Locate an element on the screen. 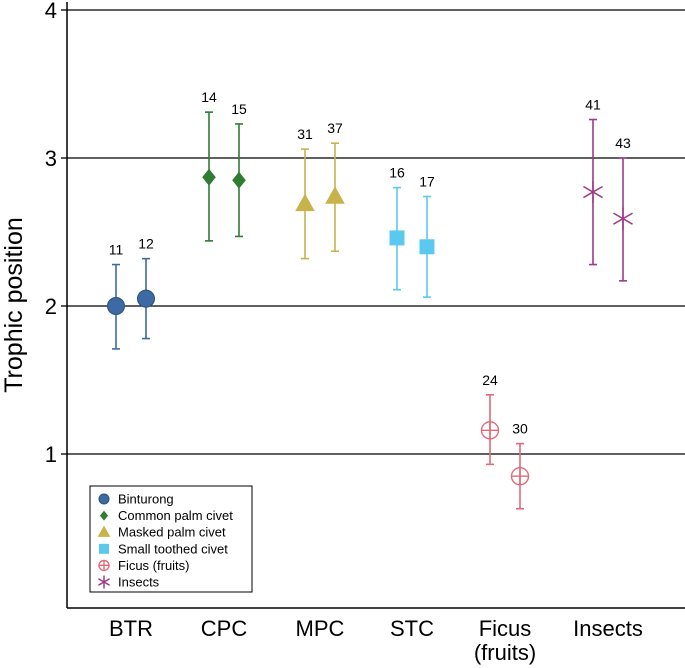 This screenshot has width=685, height=668. sample-size-label: 11 is located at coordinates (116, 250).